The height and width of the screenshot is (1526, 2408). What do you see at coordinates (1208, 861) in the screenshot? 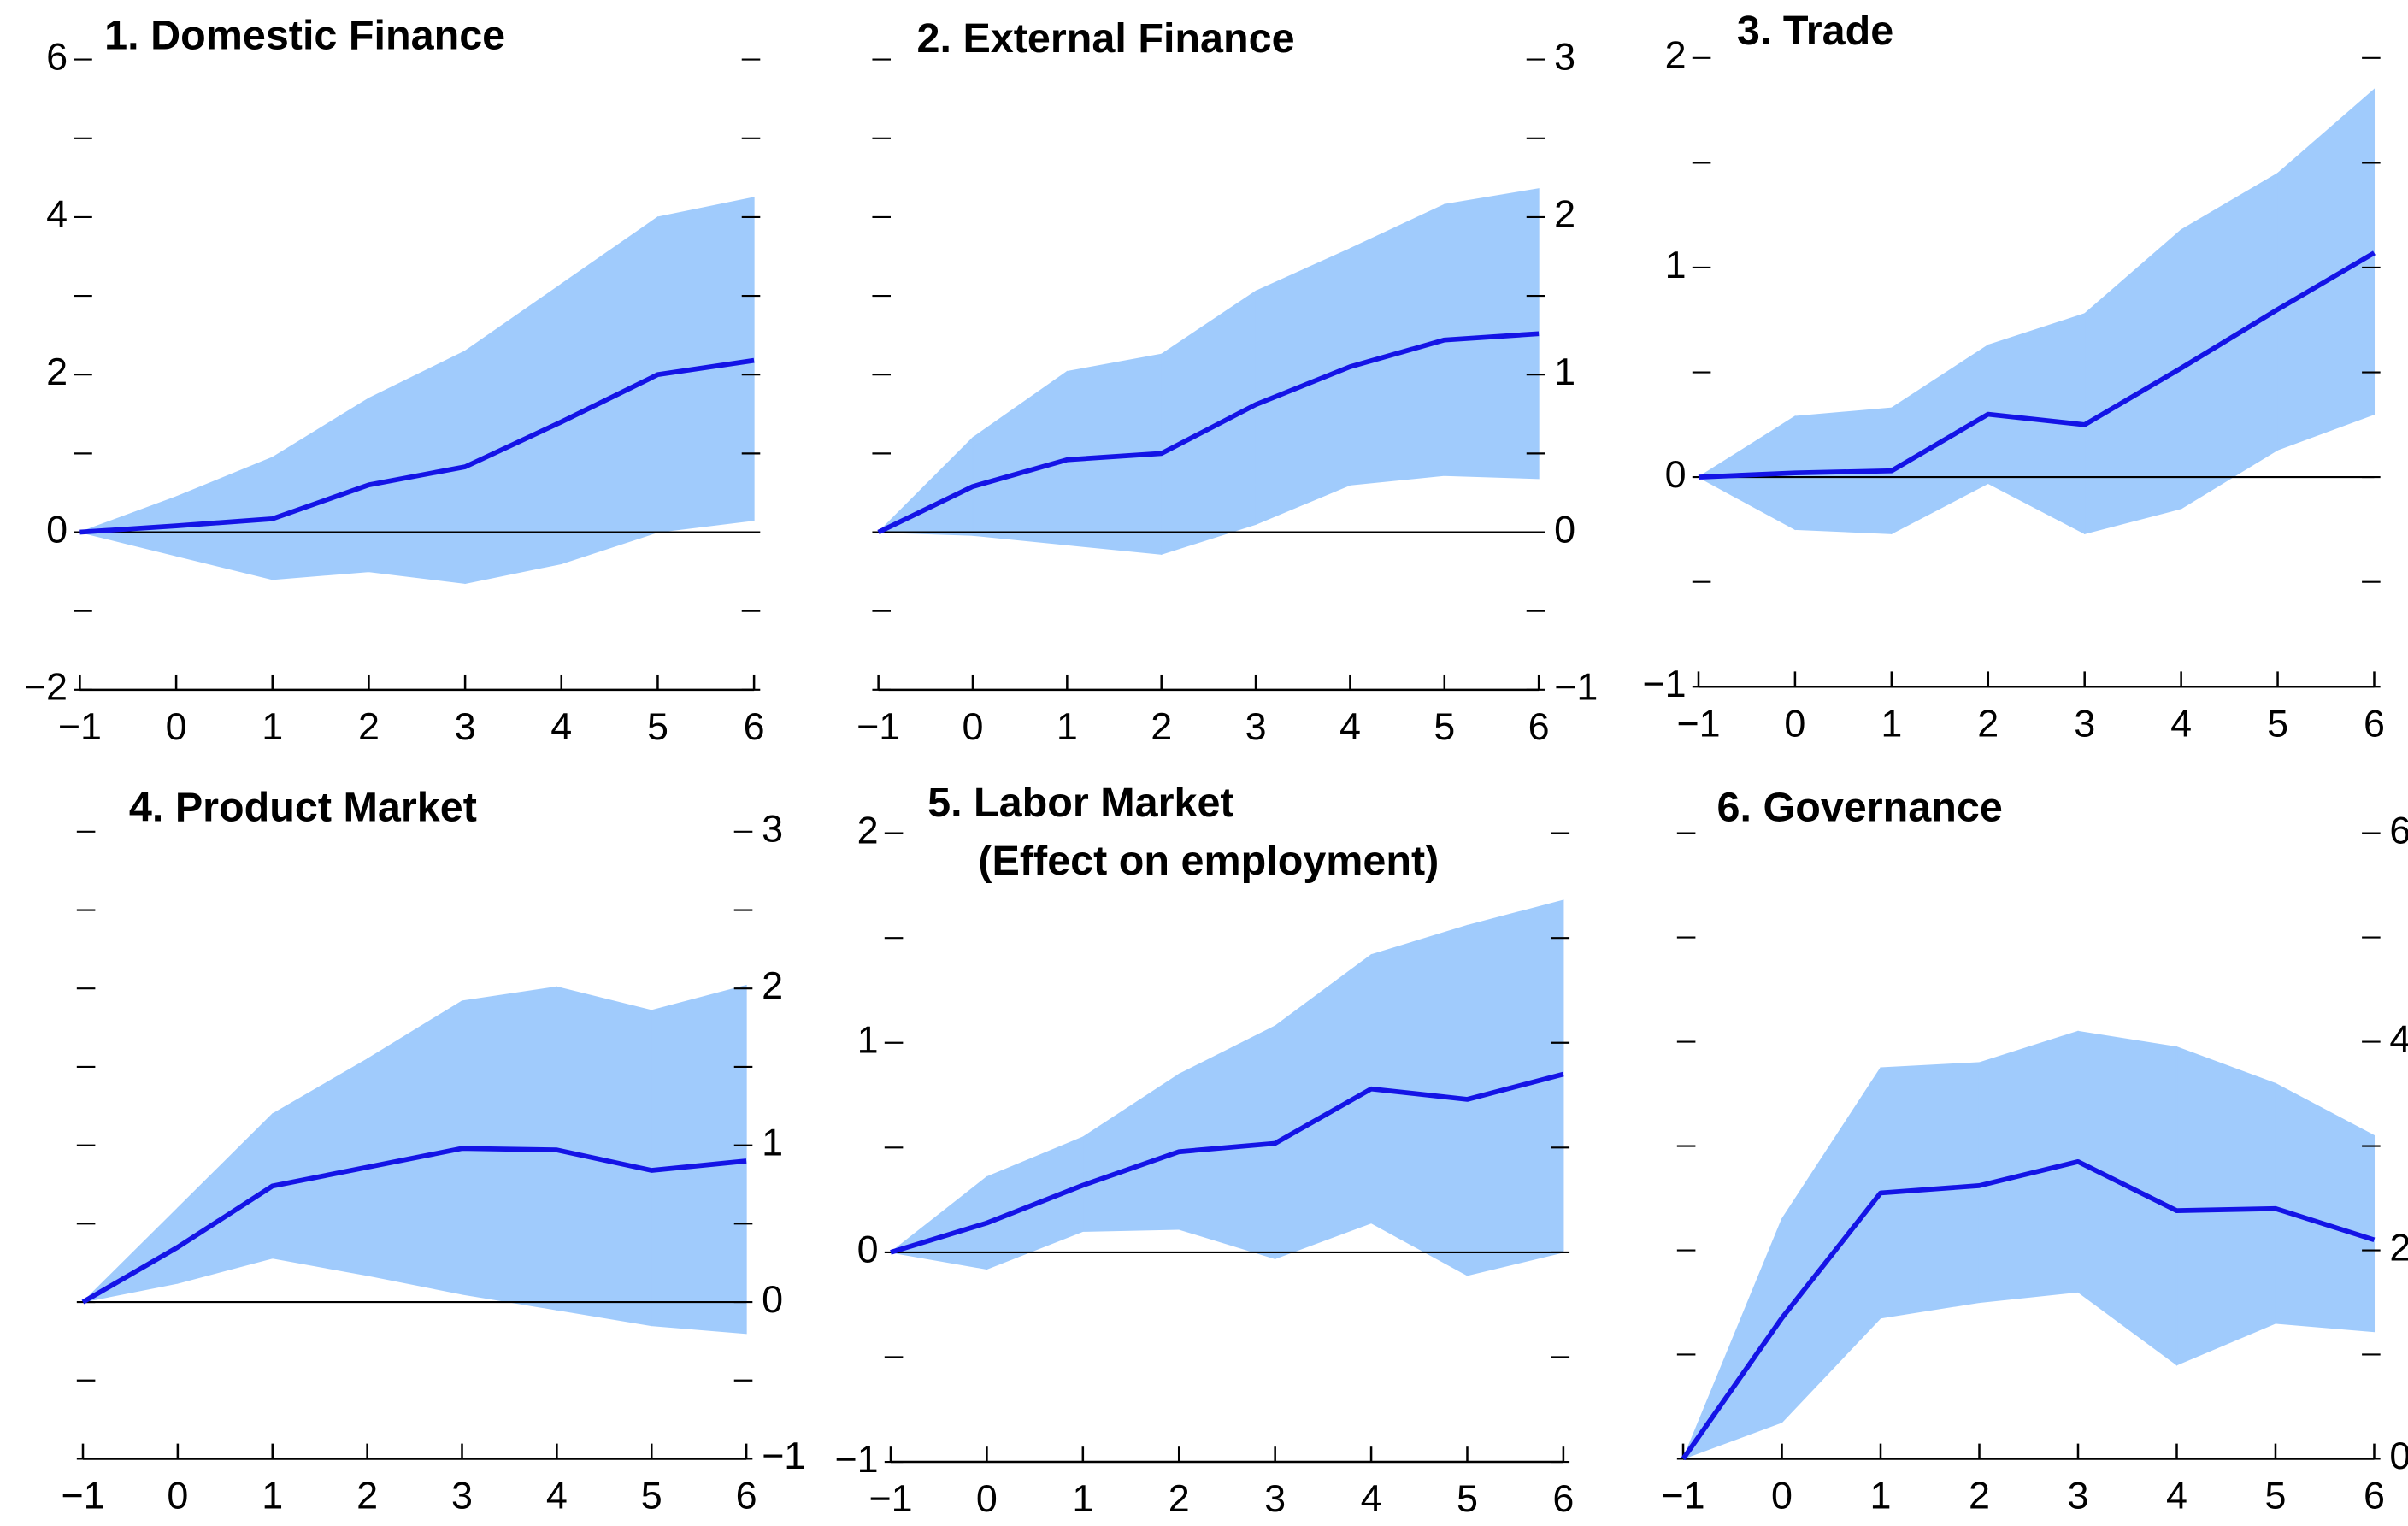
I see `panel-subtitle: (Effect on employment)` at bounding box center [1208, 861].